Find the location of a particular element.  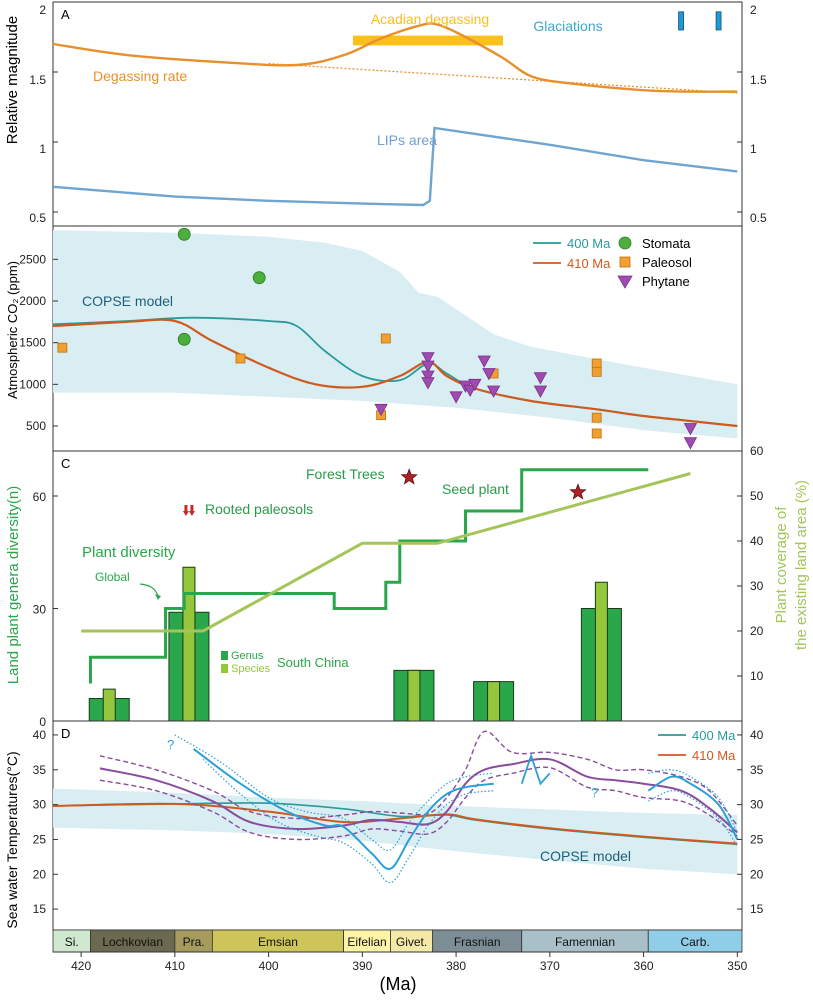

c-ytick-label: 30 is located at coordinates (40, 610).